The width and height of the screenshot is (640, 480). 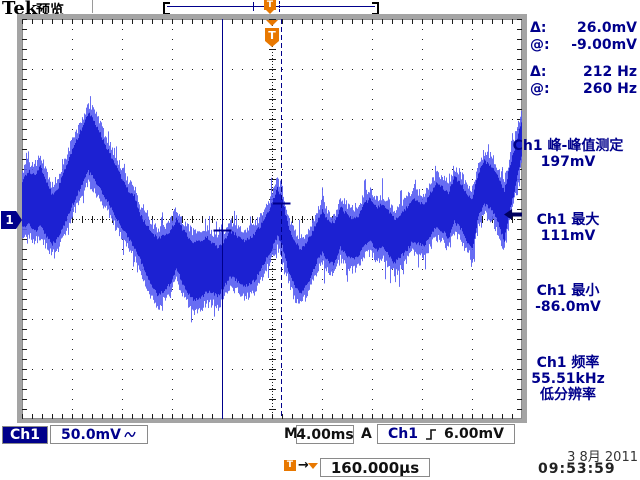 I want to click on record-view-bar: T, so click(x=271, y=7).